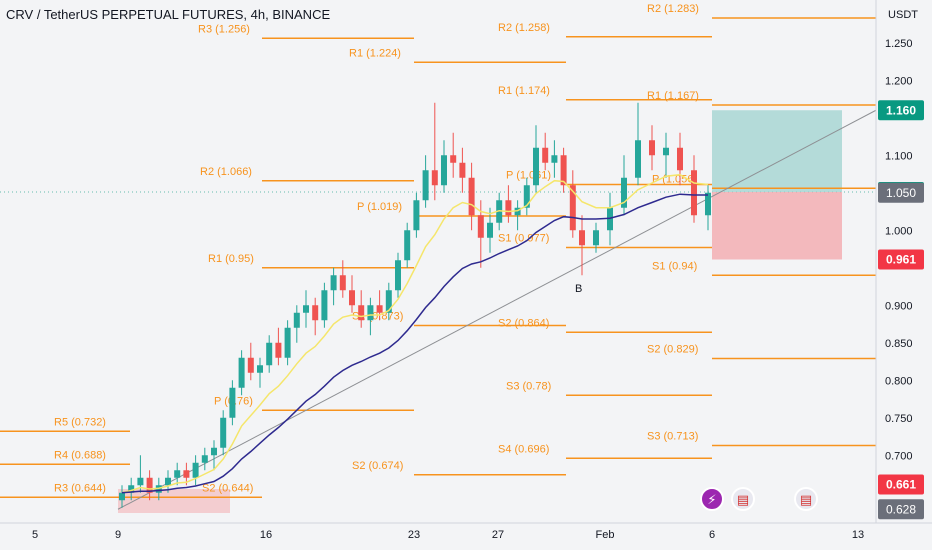 Image resolution: width=932 pixels, height=550 pixels. What do you see at coordinates (674, 179) in the screenshot?
I see `pivot-label: P (1.056)` at bounding box center [674, 179].